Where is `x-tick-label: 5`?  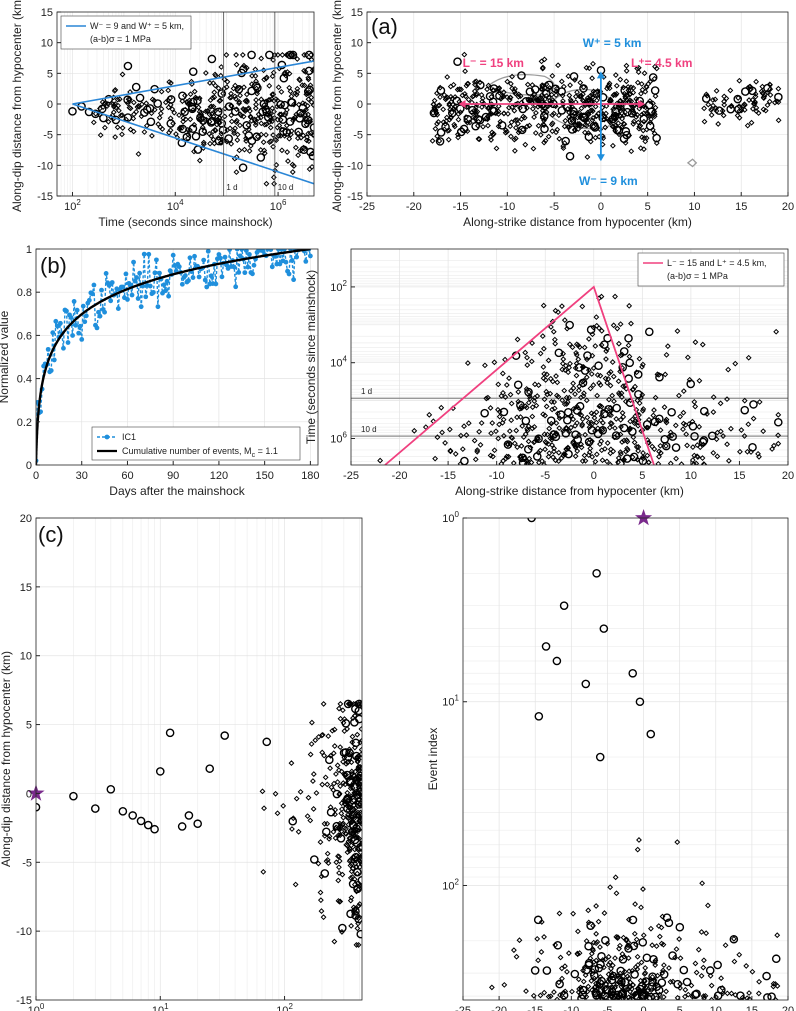
x-tick-label: 5 is located at coordinates (648, 207).